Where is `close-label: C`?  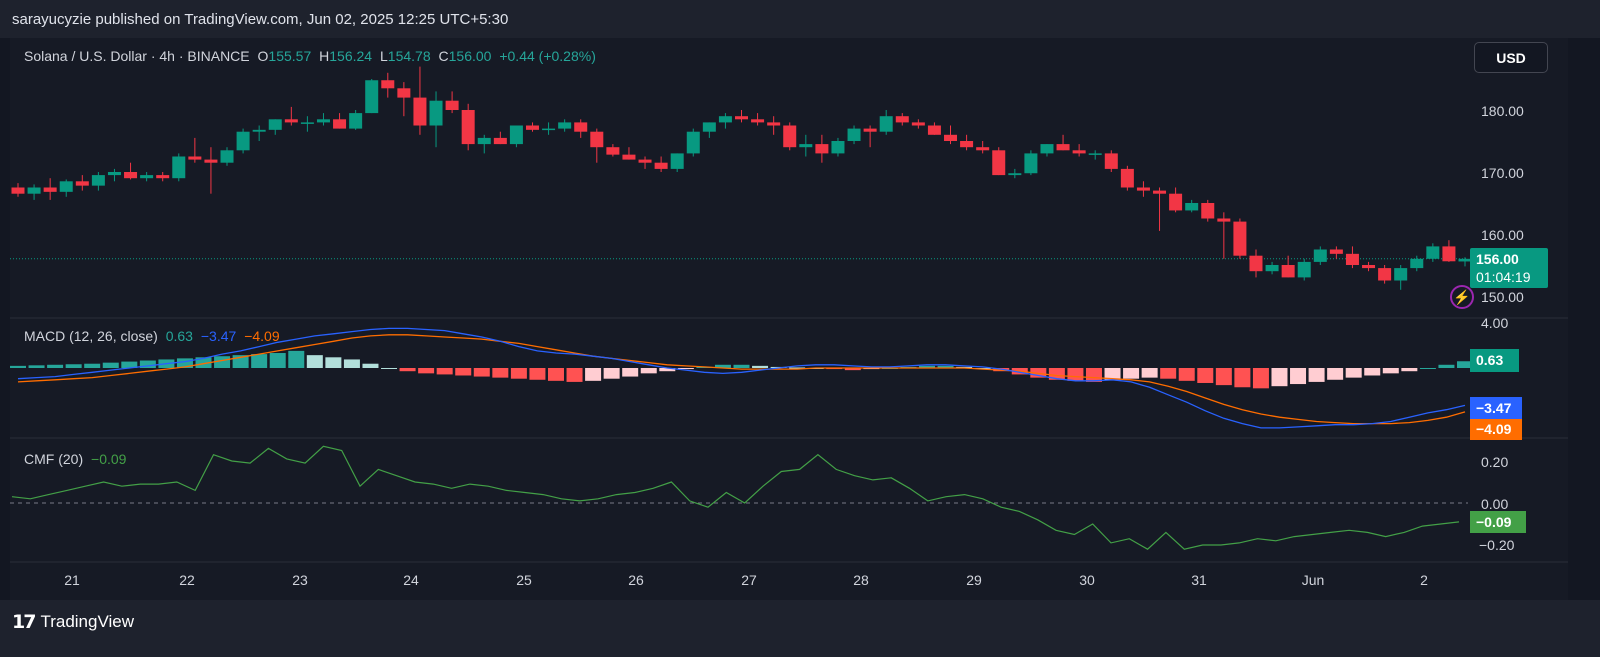 close-label: C is located at coordinates (443, 56).